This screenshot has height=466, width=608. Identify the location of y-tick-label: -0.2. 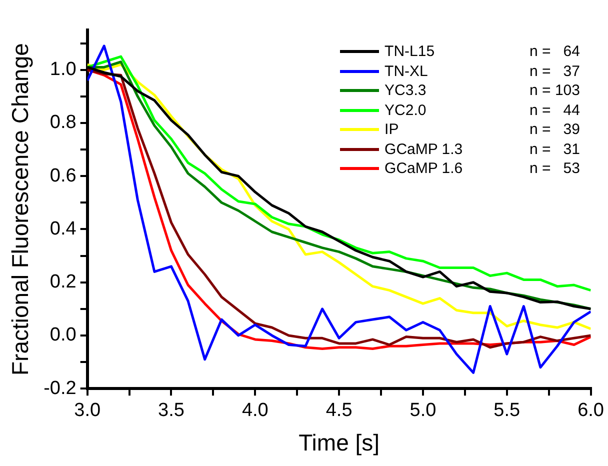
(60, 388).